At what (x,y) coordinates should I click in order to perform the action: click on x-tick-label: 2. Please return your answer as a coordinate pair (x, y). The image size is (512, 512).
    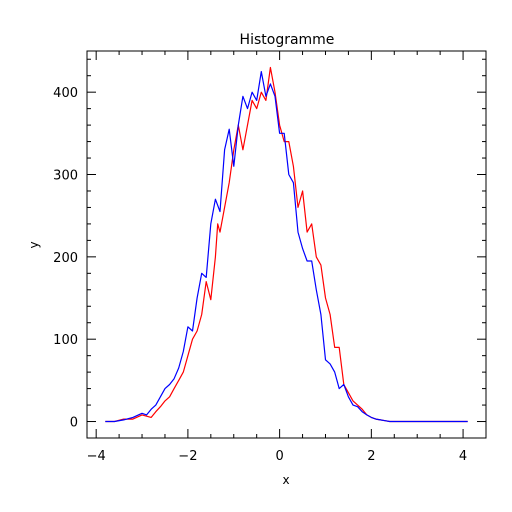
    Looking at the image, I should click on (371, 456).